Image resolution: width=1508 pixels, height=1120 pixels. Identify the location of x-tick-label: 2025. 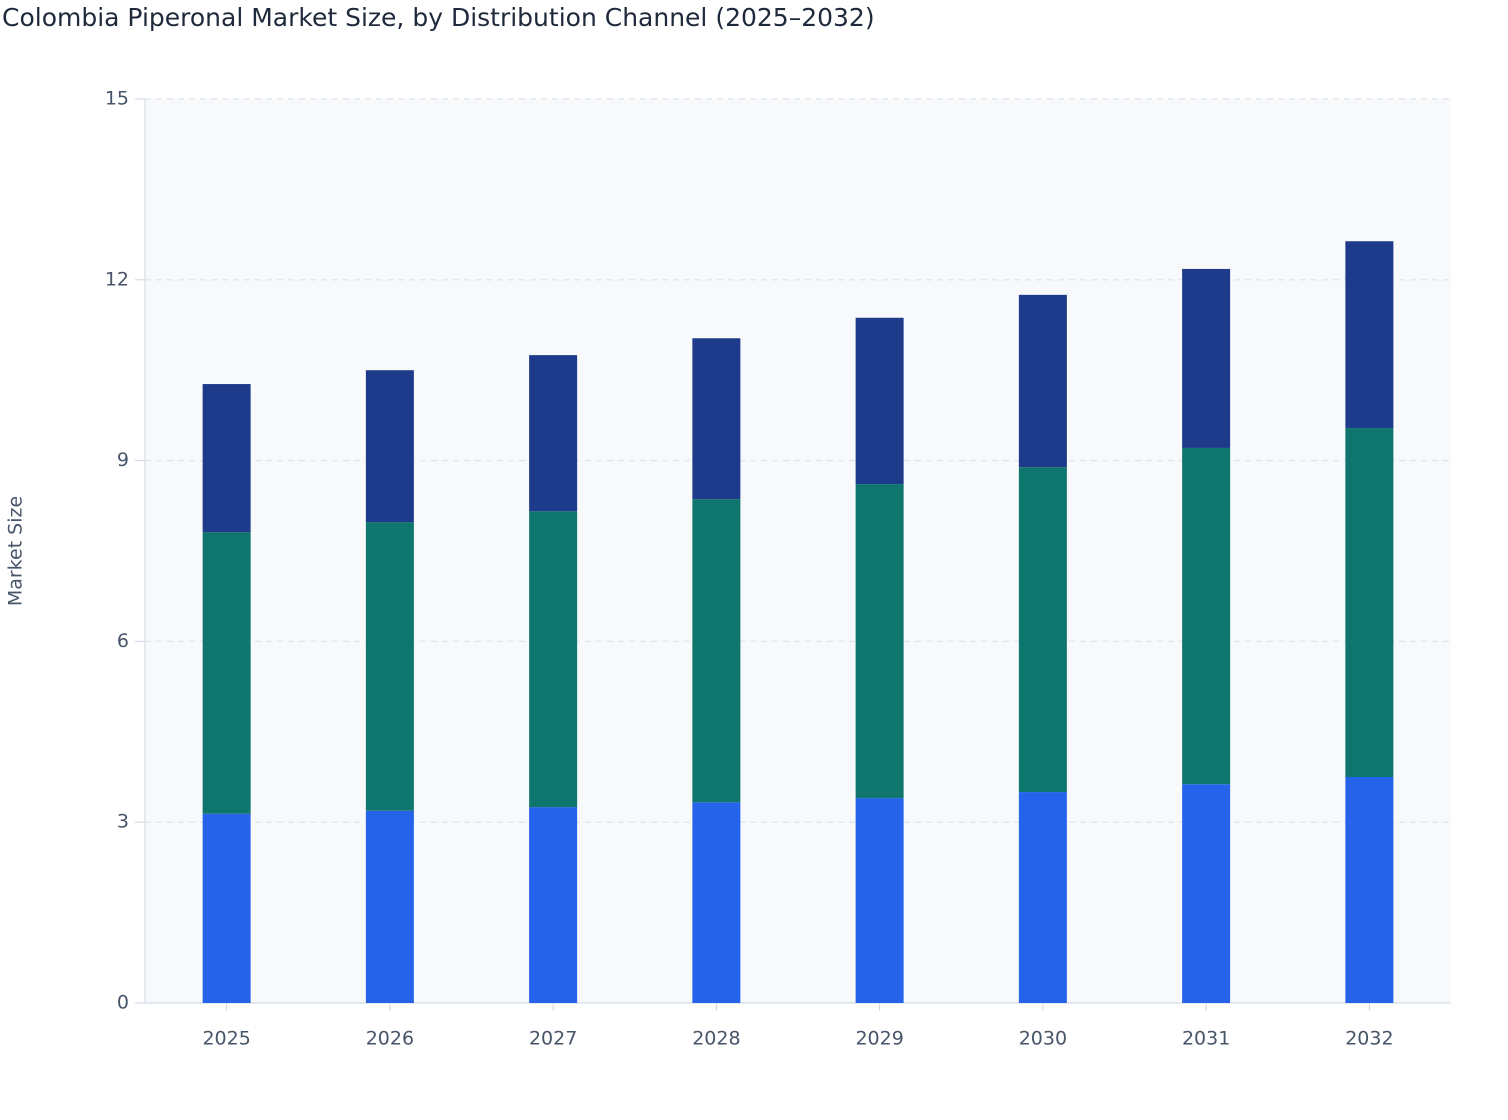
(226, 1039).